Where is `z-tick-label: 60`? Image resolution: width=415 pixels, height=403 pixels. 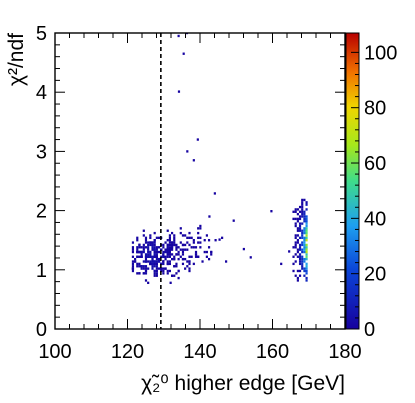 z-tick-label: 60 is located at coordinates (375, 164).